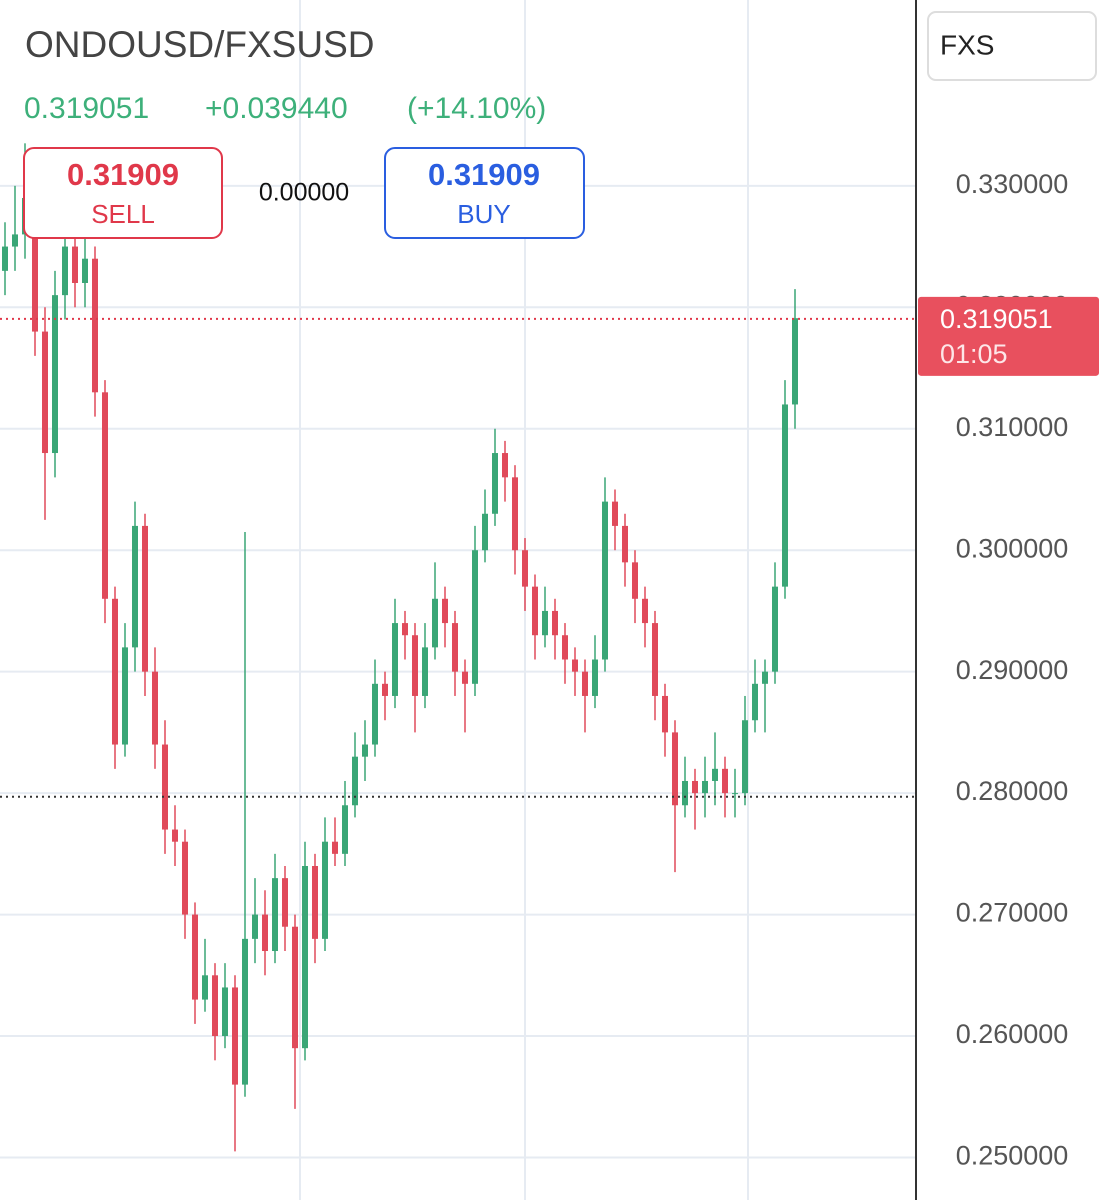 This screenshot has height=1200, width=1109. I want to click on last-price: 0.319051, so click(86, 108).